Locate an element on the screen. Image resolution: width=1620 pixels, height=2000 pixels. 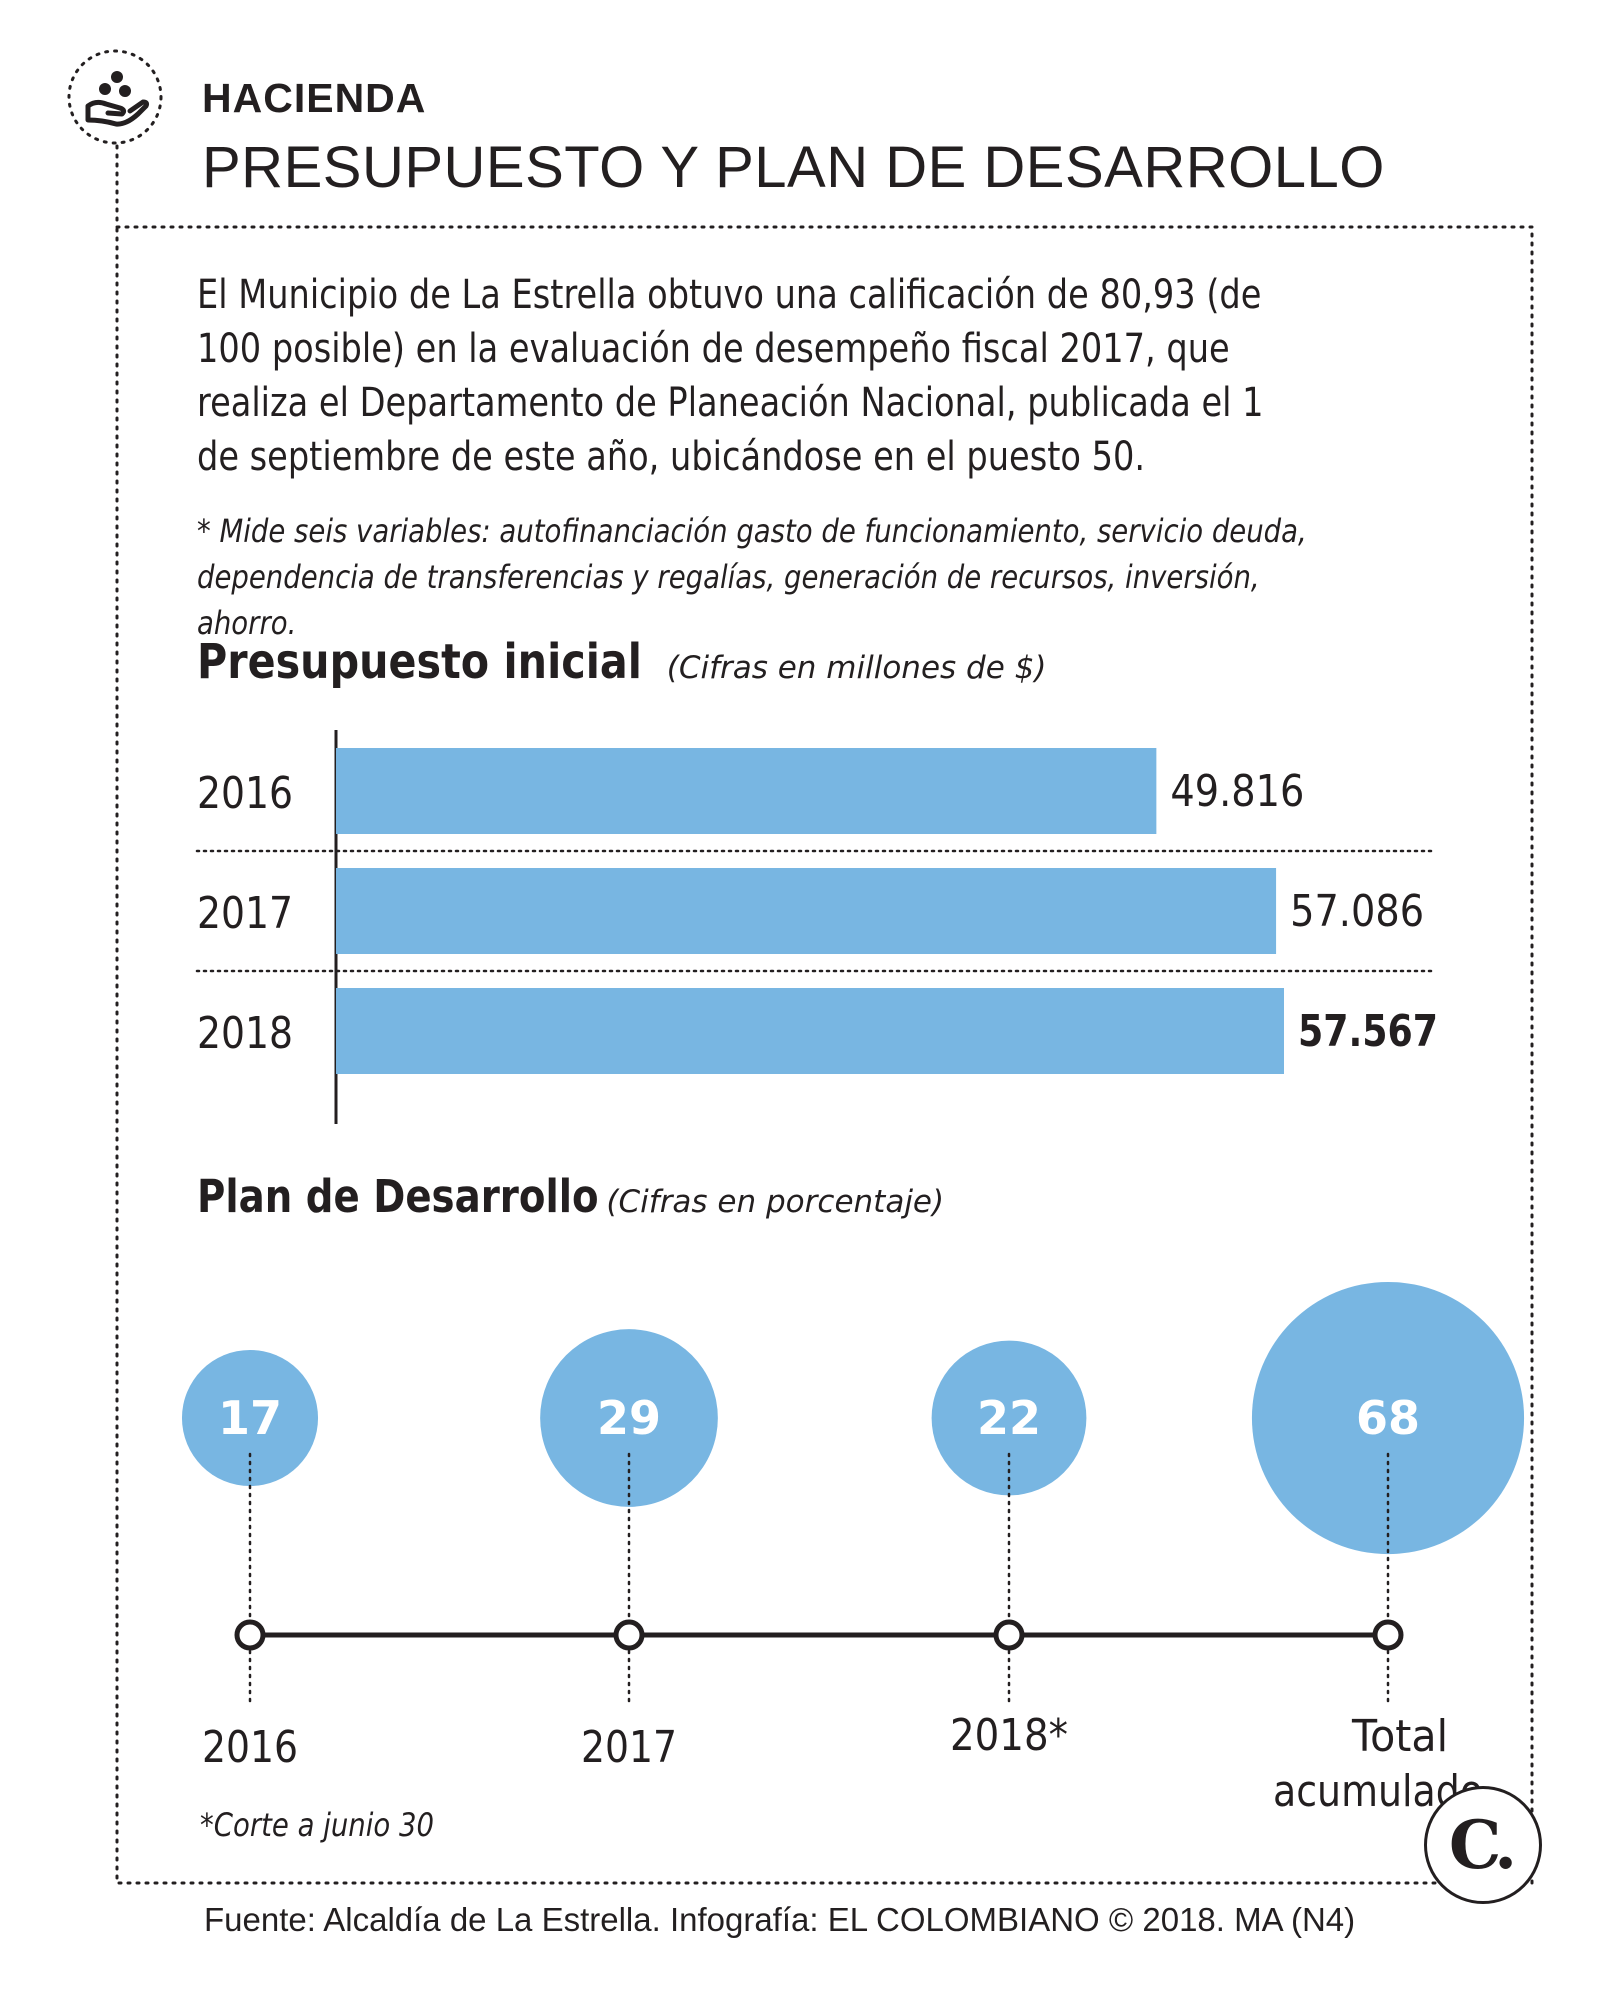
bar-category-label: 2017 is located at coordinates (245, 913).